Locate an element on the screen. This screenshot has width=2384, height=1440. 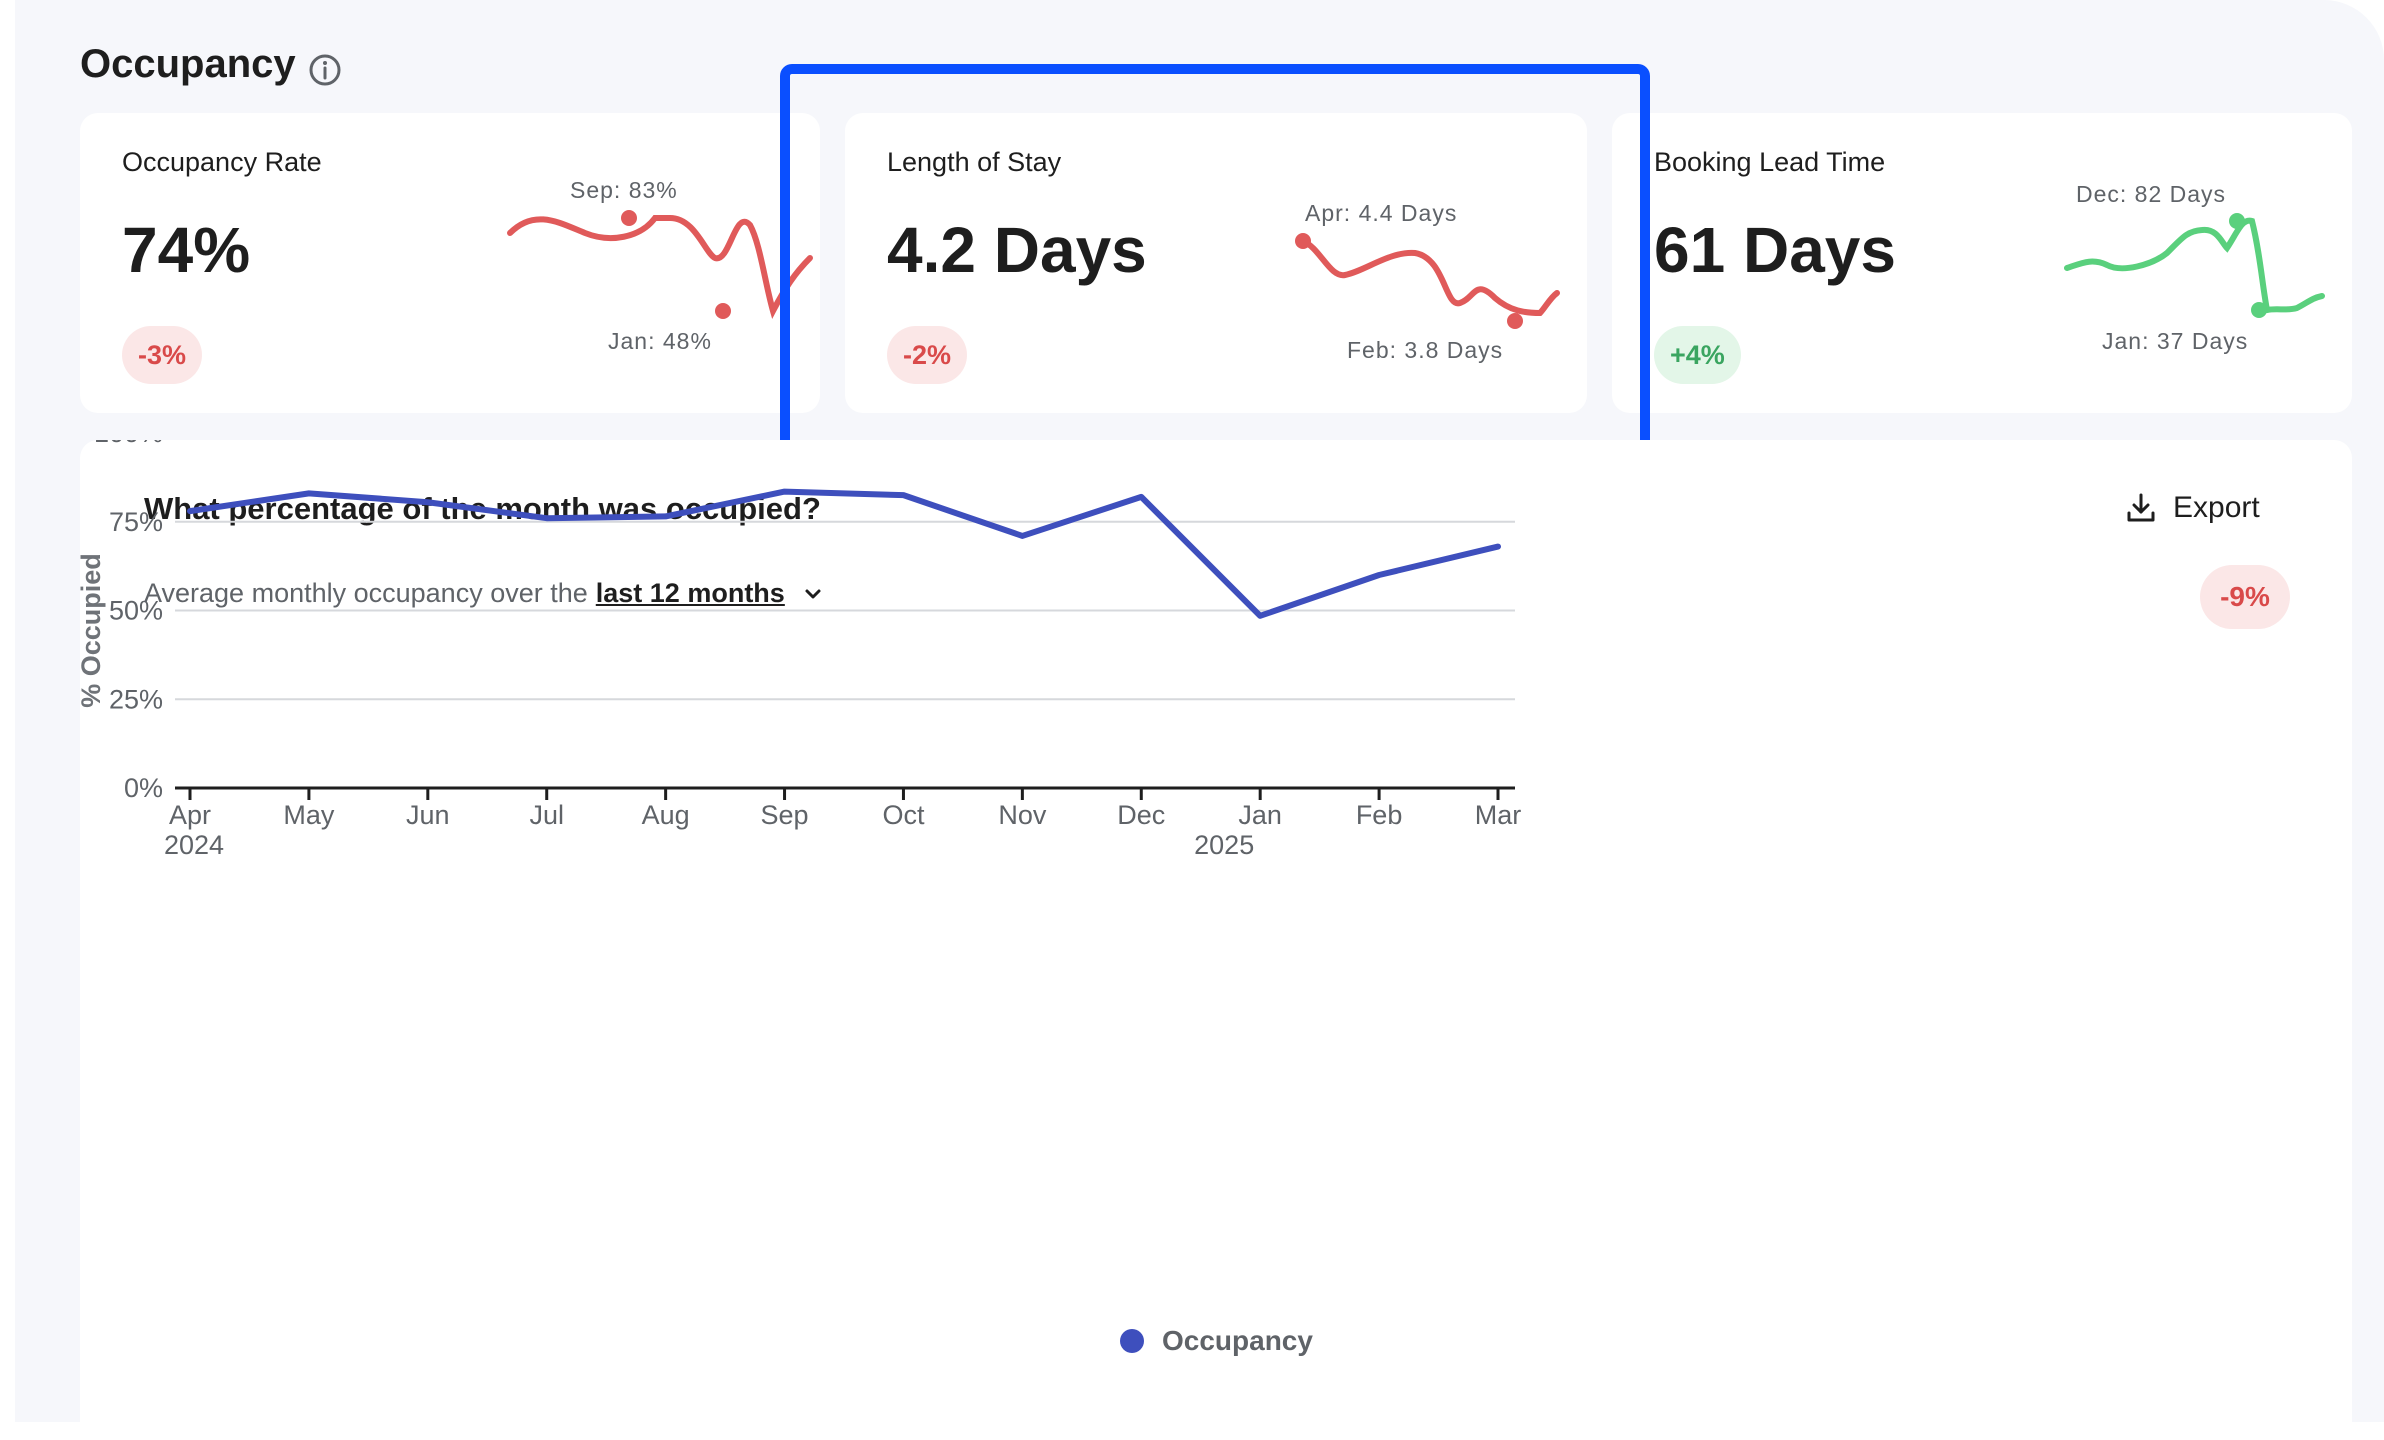
booking-lead-time-sparkline: Dec: 82 Days Jan: 37 Days is located at coordinates (2194, 267).